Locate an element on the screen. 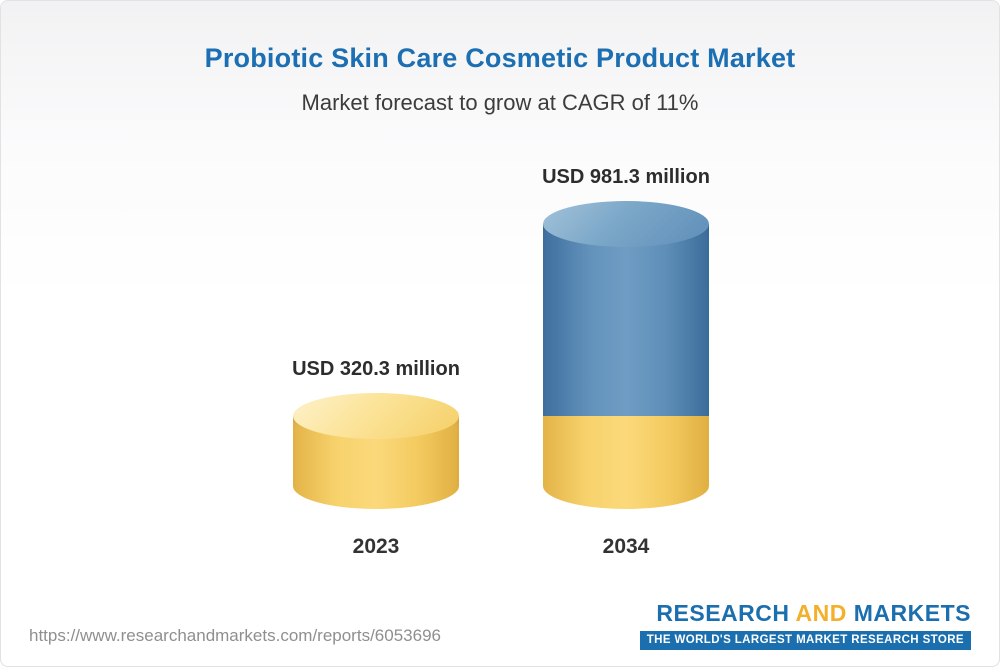  cylinder-2034-base-segment is located at coordinates (626, 462).